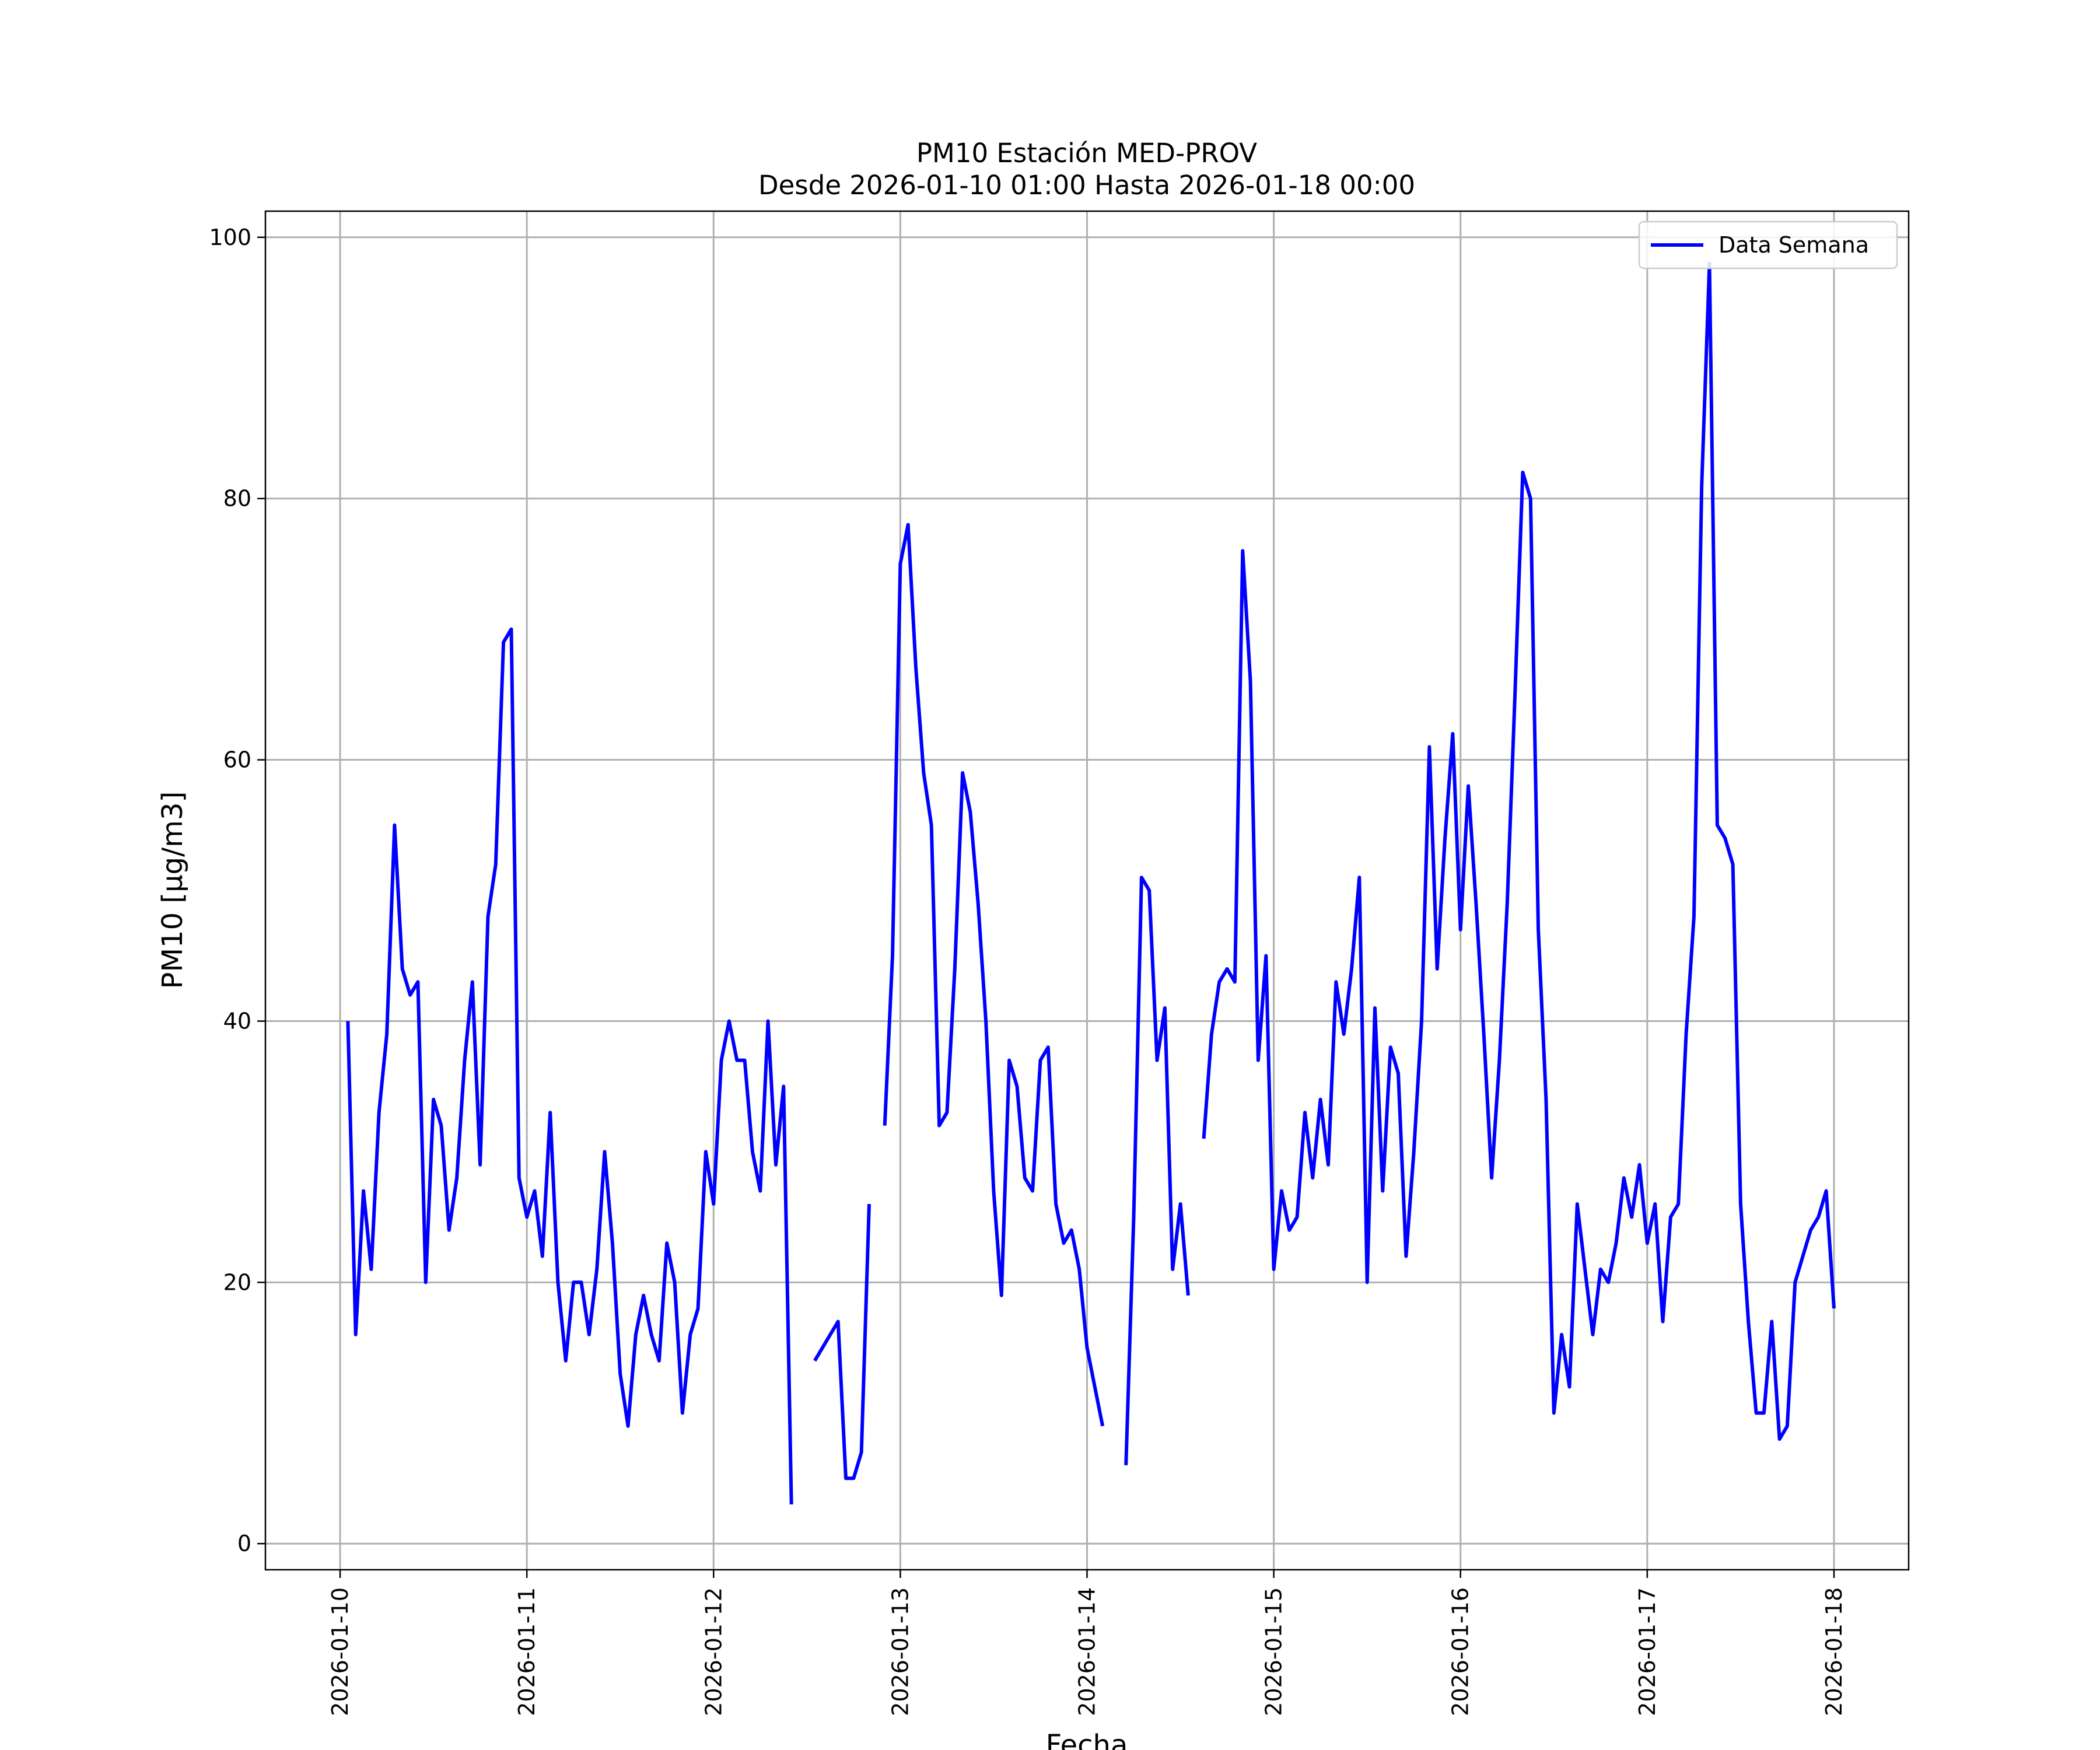 Image resolution: width=2100 pixels, height=1750 pixels. I want to click on x-axis-label: Fecha, so click(1087, 1739).